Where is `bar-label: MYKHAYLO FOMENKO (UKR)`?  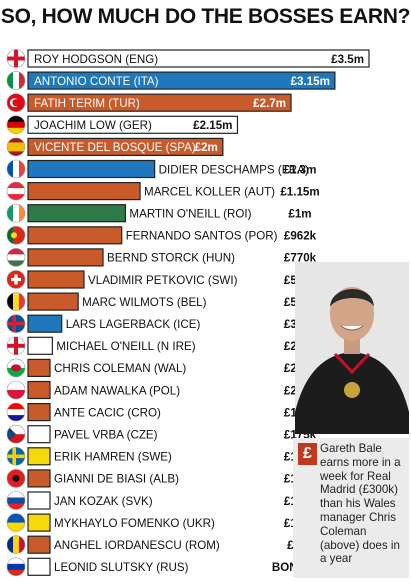
bar-label: MYKHAYLO FOMENKO (UKR) is located at coordinates (134, 523).